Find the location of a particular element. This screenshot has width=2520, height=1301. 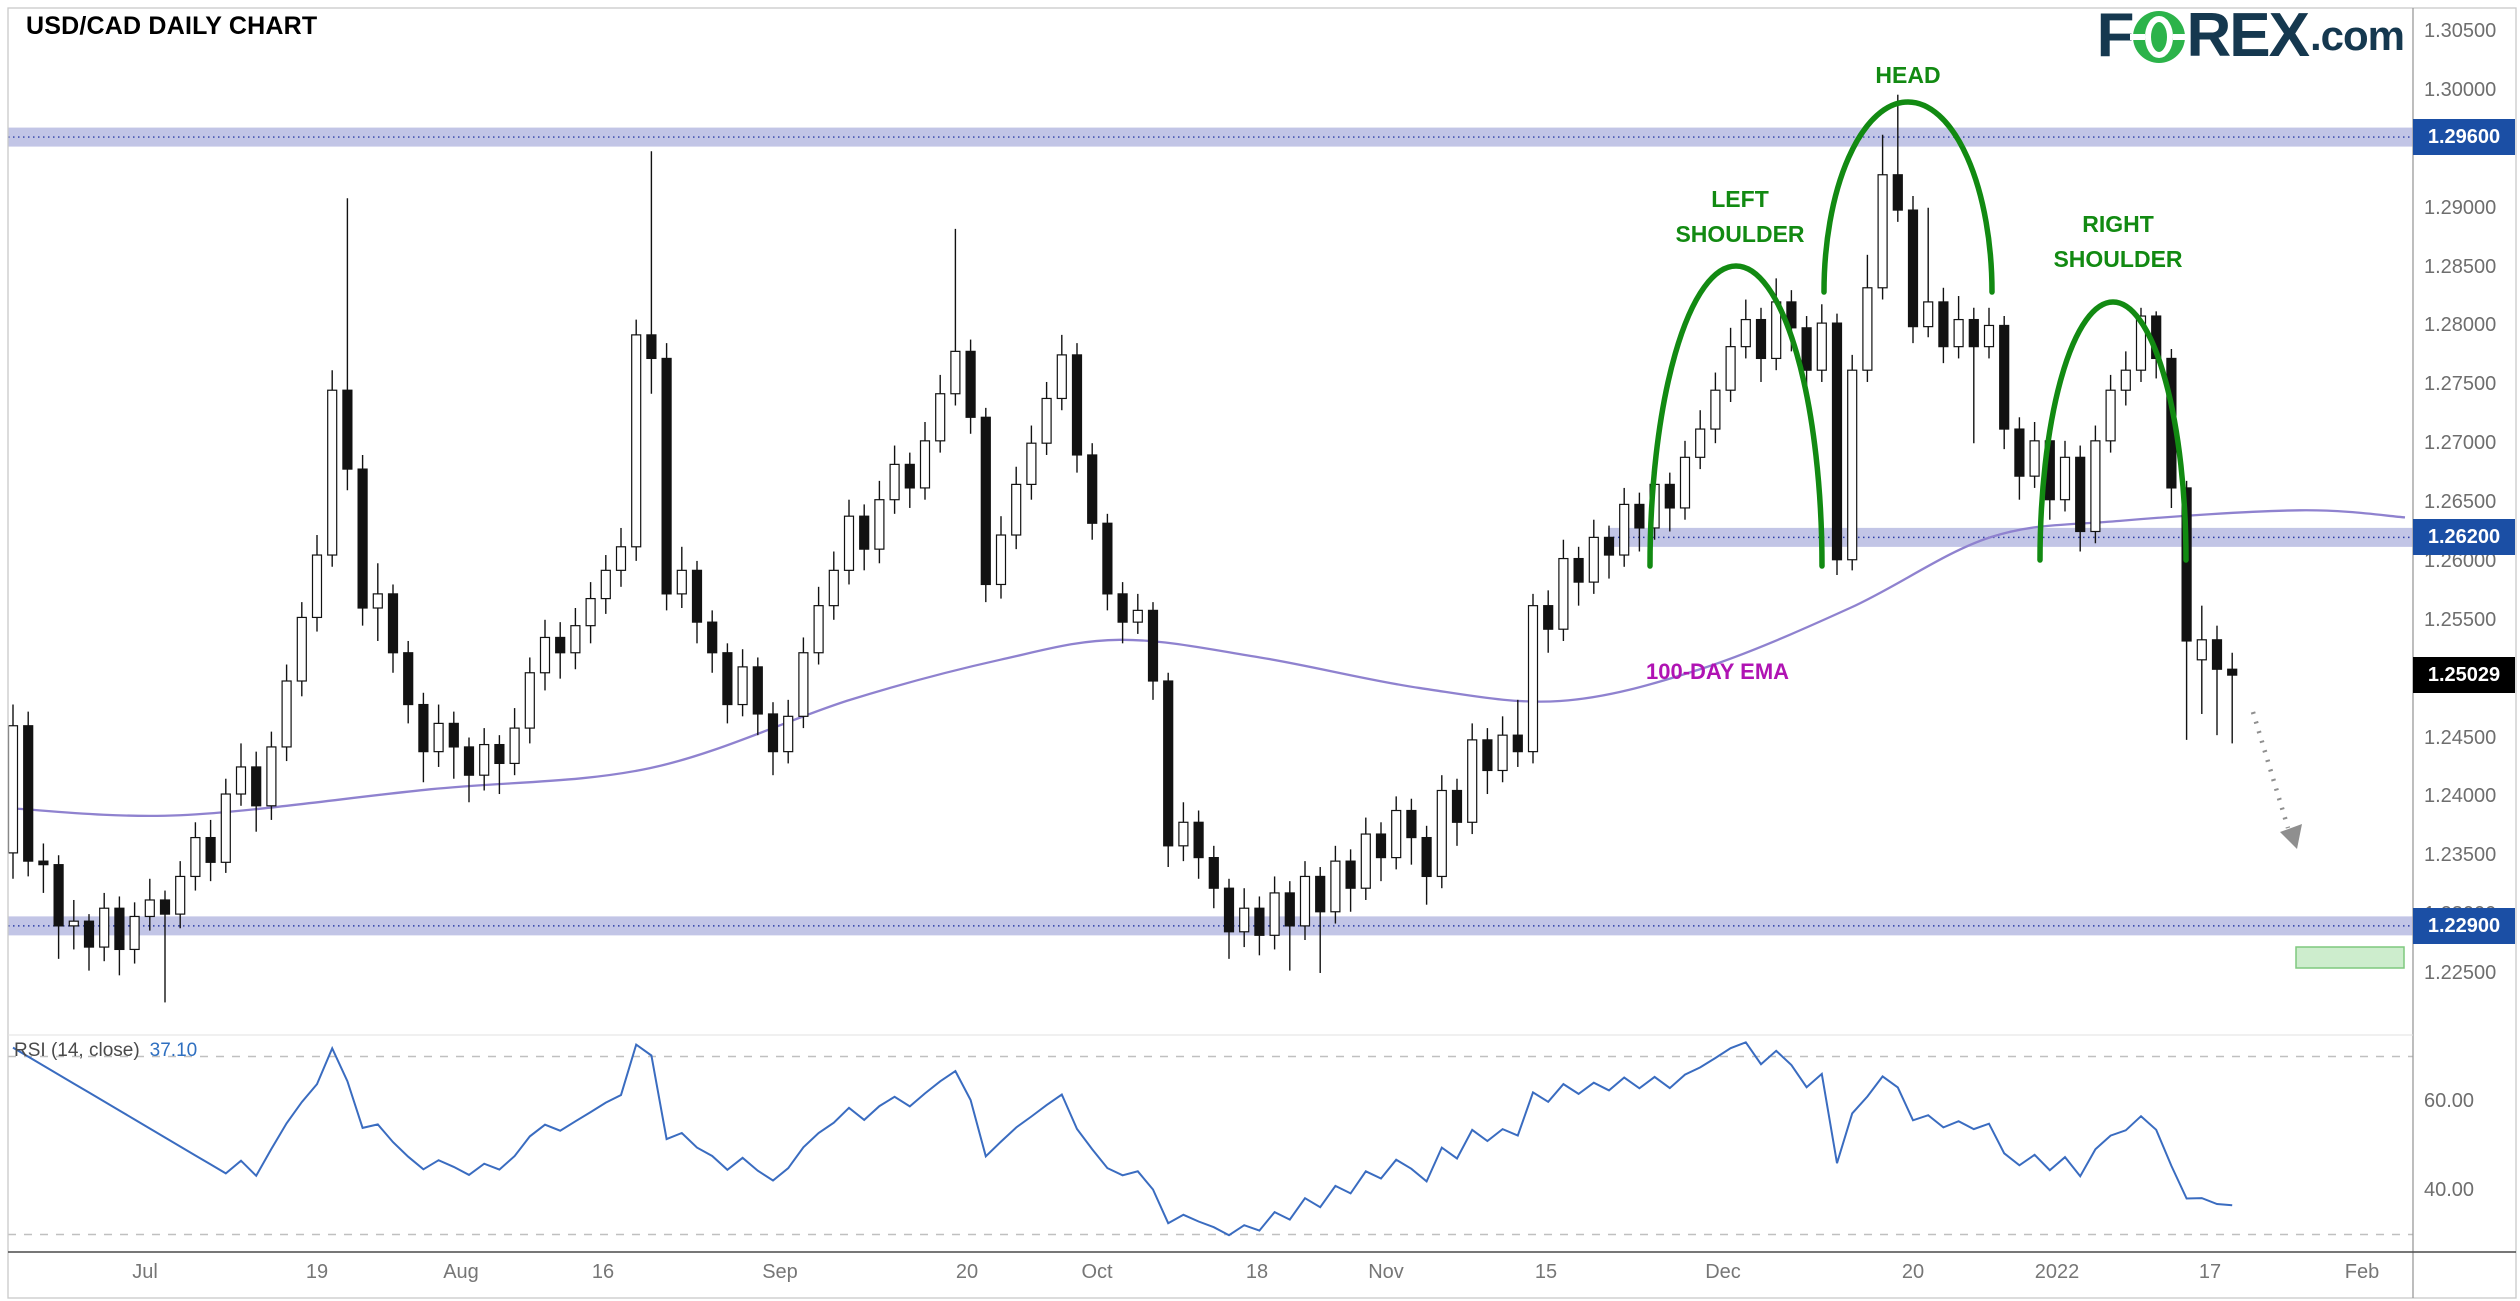

price-axis-tick: 1.30500 is located at coordinates (2460, 31).